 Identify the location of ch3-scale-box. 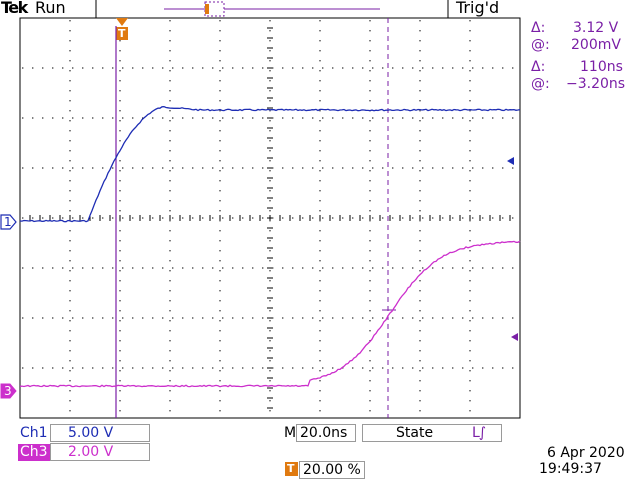
(100, 452).